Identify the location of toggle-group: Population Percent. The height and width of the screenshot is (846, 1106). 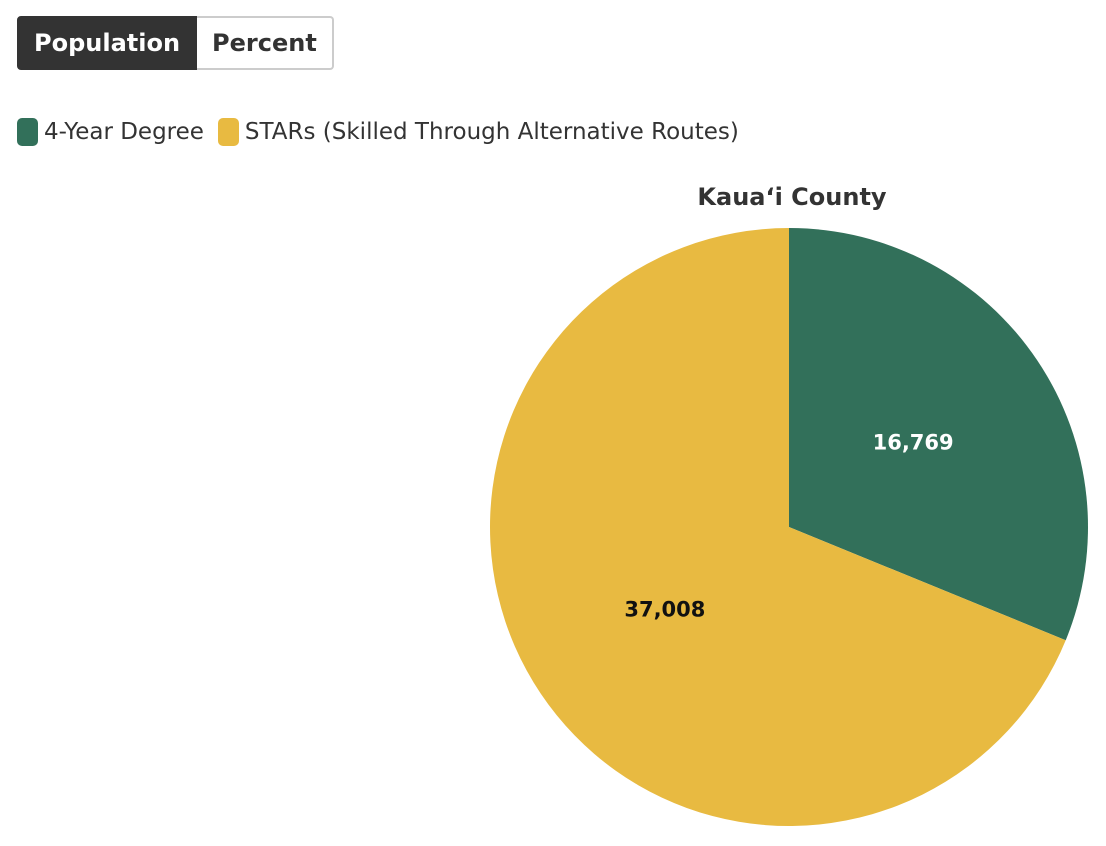
(175, 43).